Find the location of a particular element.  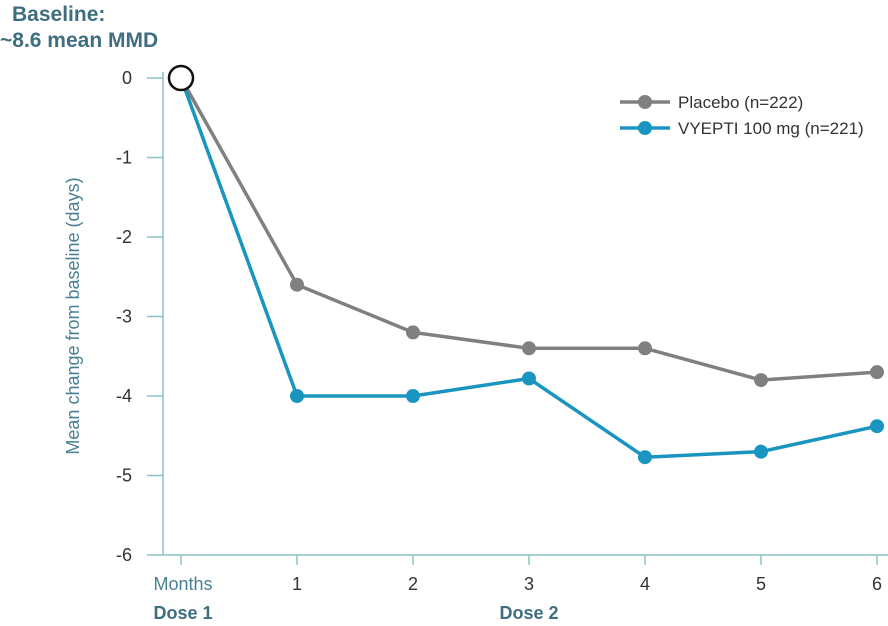

baseline-title-line1: Baseline: is located at coordinates (59, 14).